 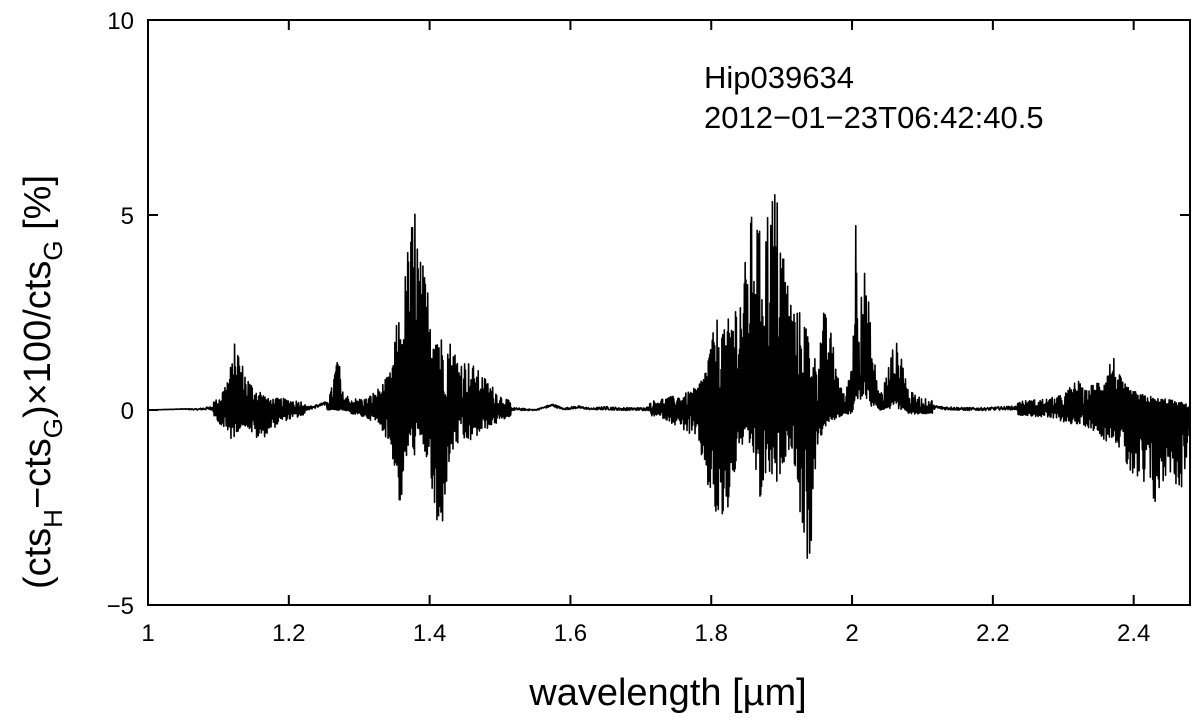 I want to click on x-tick-label: 2.2, so click(x=992, y=633).